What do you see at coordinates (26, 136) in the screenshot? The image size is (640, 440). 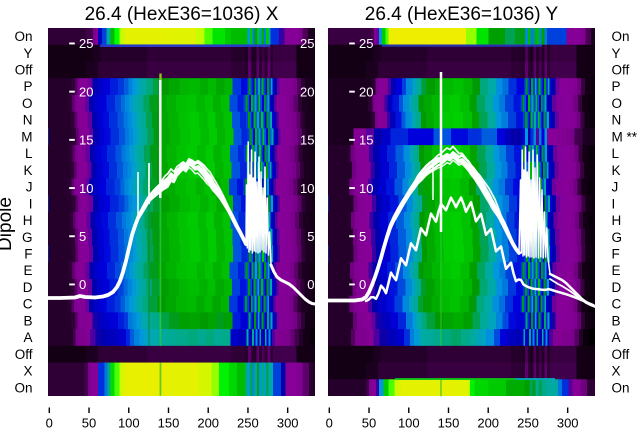 I see `svg-text: M` at bounding box center [26, 136].